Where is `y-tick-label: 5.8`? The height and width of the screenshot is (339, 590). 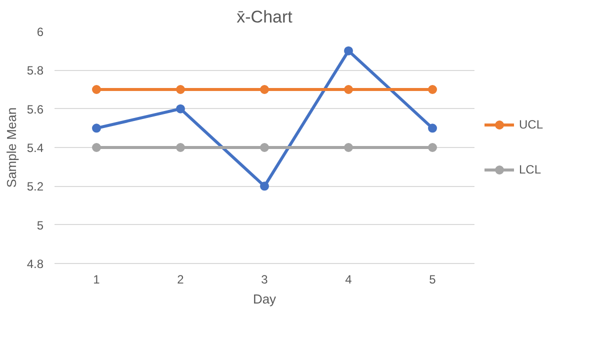
y-tick-label: 5.8 is located at coordinates (35, 71).